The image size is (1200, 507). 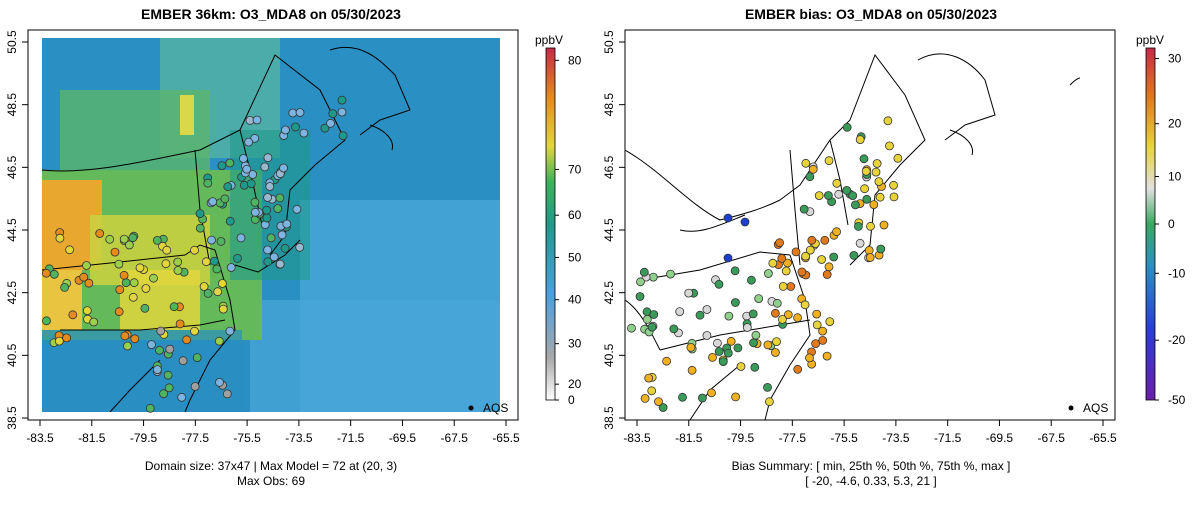 I want to click on colorbar-tick-label: 50, so click(x=575, y=257).